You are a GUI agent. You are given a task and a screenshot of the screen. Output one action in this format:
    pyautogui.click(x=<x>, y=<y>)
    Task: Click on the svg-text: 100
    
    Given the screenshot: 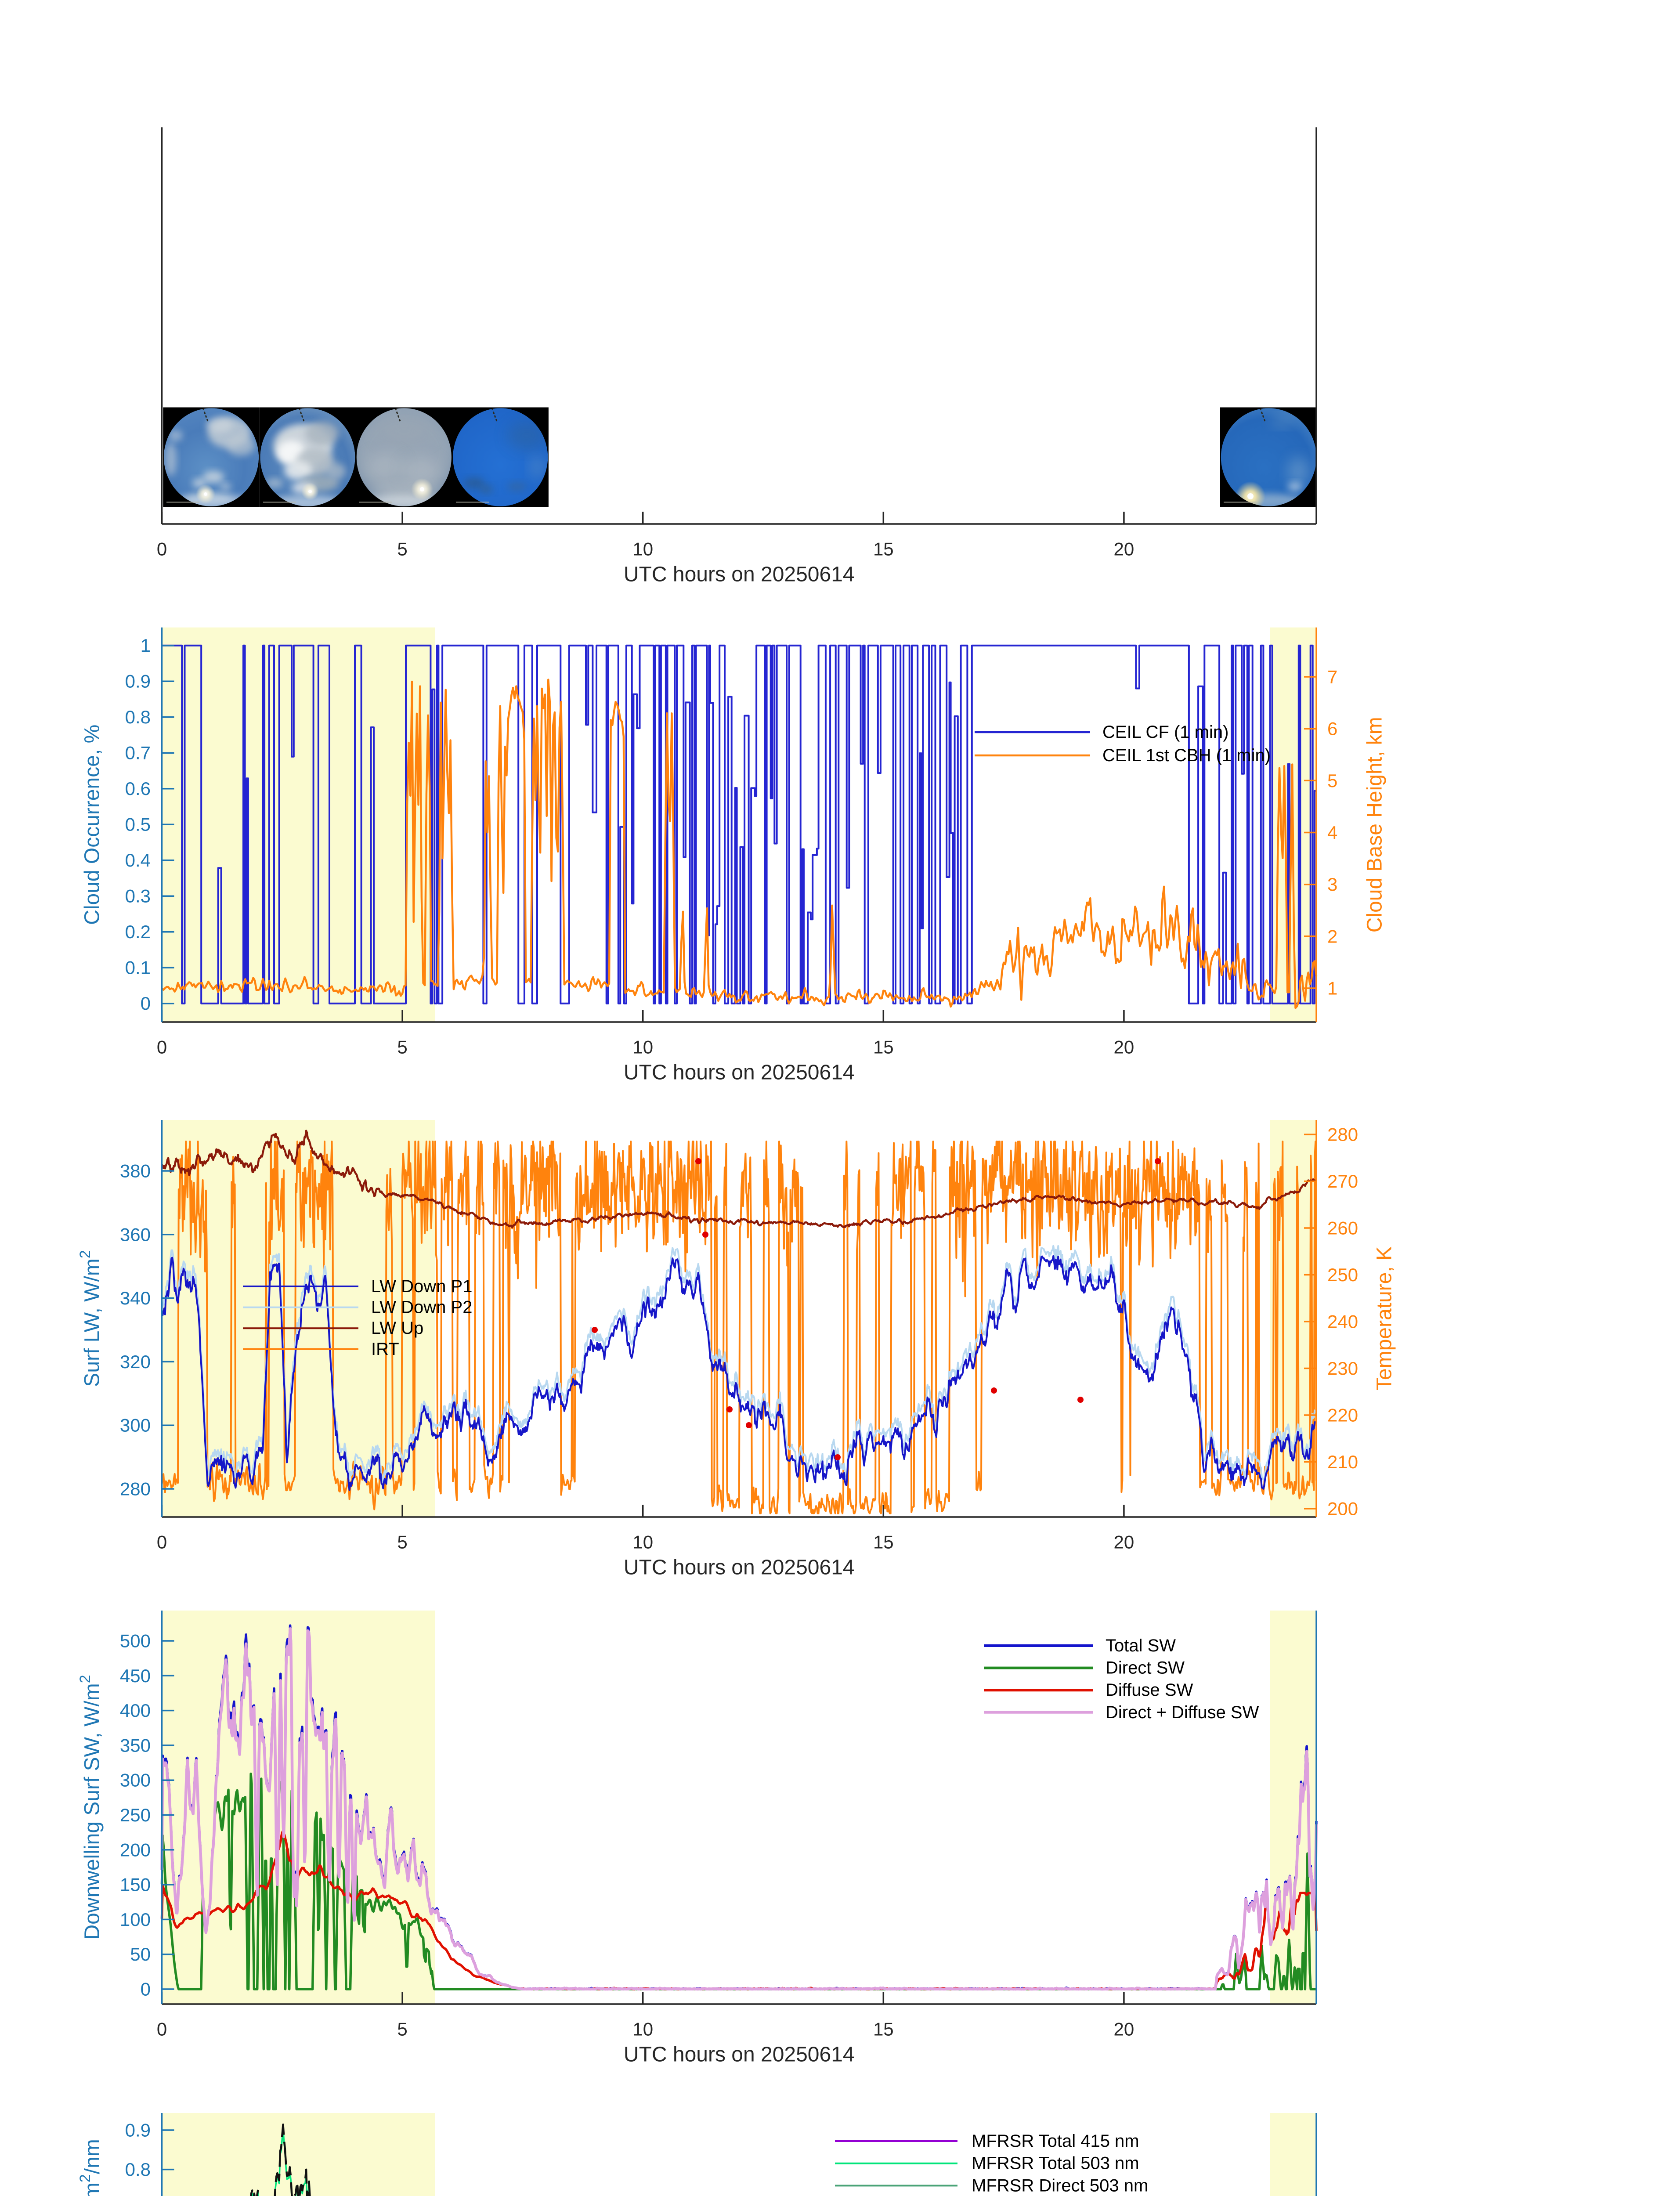 What is the action you would take?
    pyautogui.click(x=135, y=1920)
    